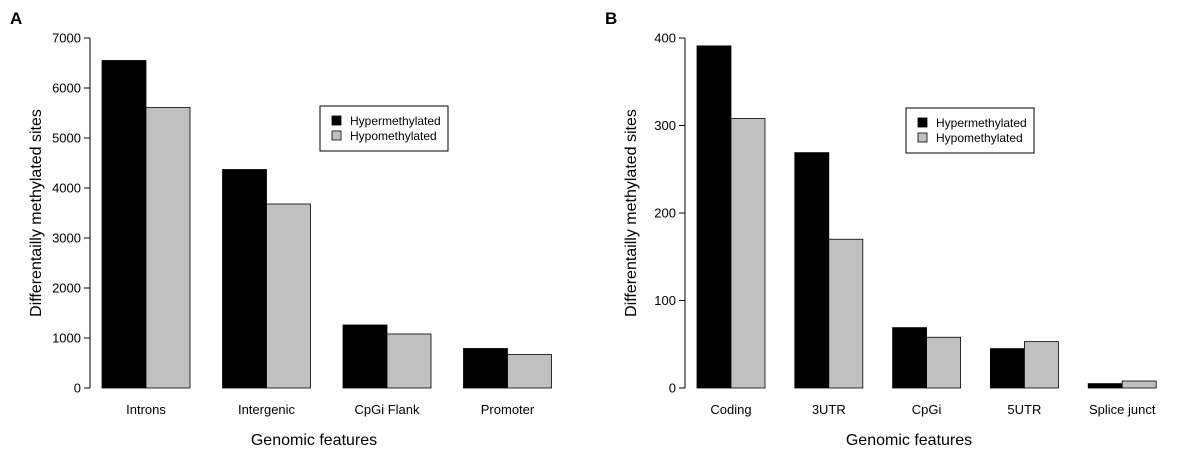 The image size is (1190, 450). I want to click on panel-b-x-category-label: Splice junct, so click(1122, 409).